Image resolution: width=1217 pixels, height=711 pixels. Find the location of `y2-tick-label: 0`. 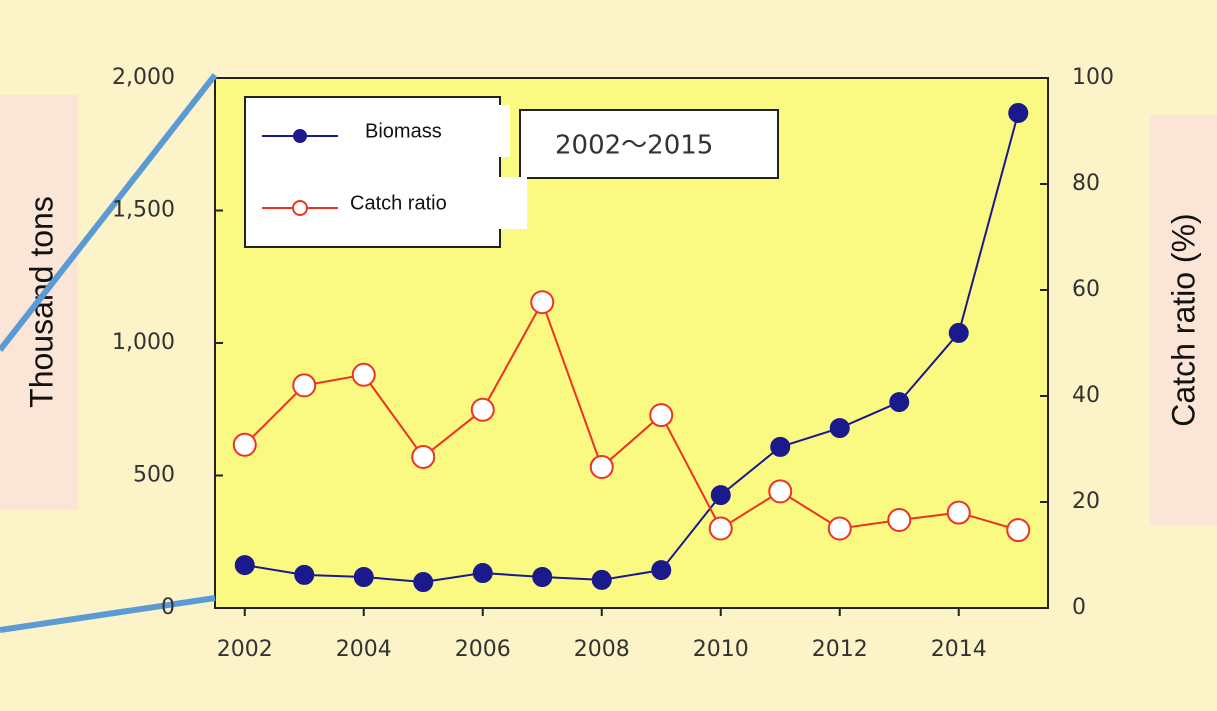

y2-tick-label: 0 is located at coordinates (1079, 607).